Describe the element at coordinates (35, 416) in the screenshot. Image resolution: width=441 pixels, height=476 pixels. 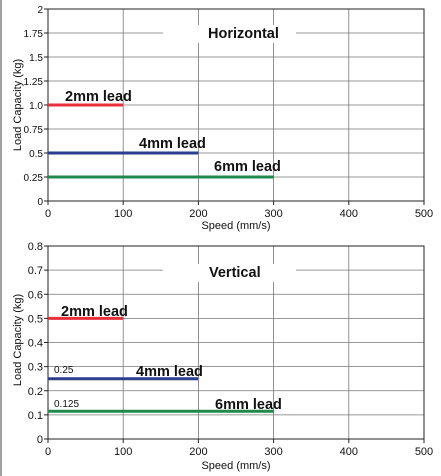
I see `y-tick-label: 0.1` at that location.